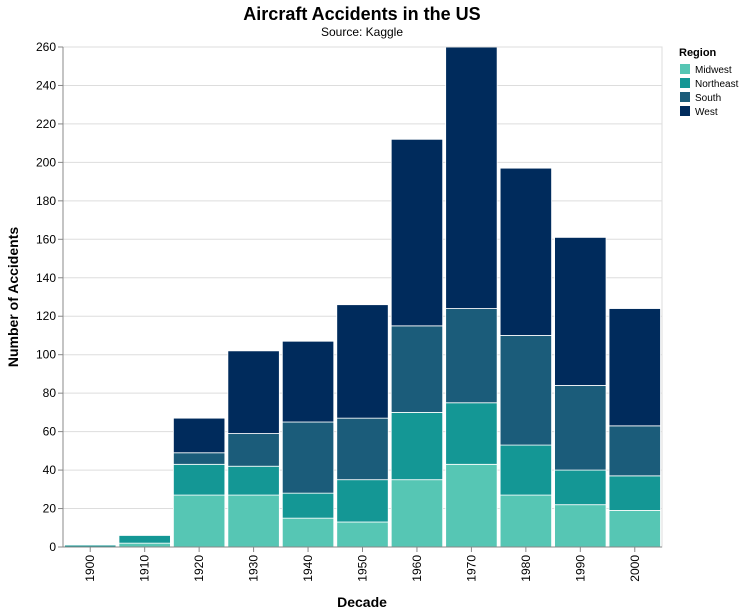 Image resolution: width=745 pixels, height=615 pixels. I want to click on bar-midwest-1990, so click(580, 526).